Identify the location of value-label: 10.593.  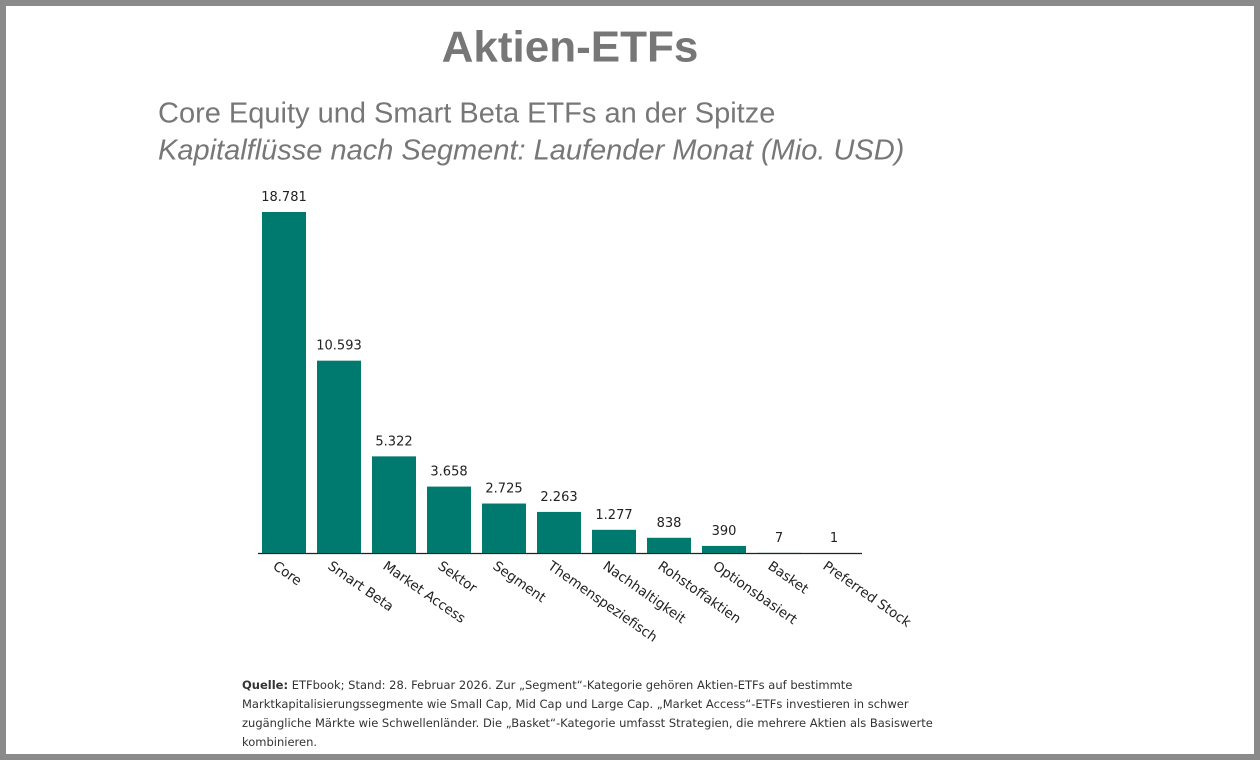
(339, 346).